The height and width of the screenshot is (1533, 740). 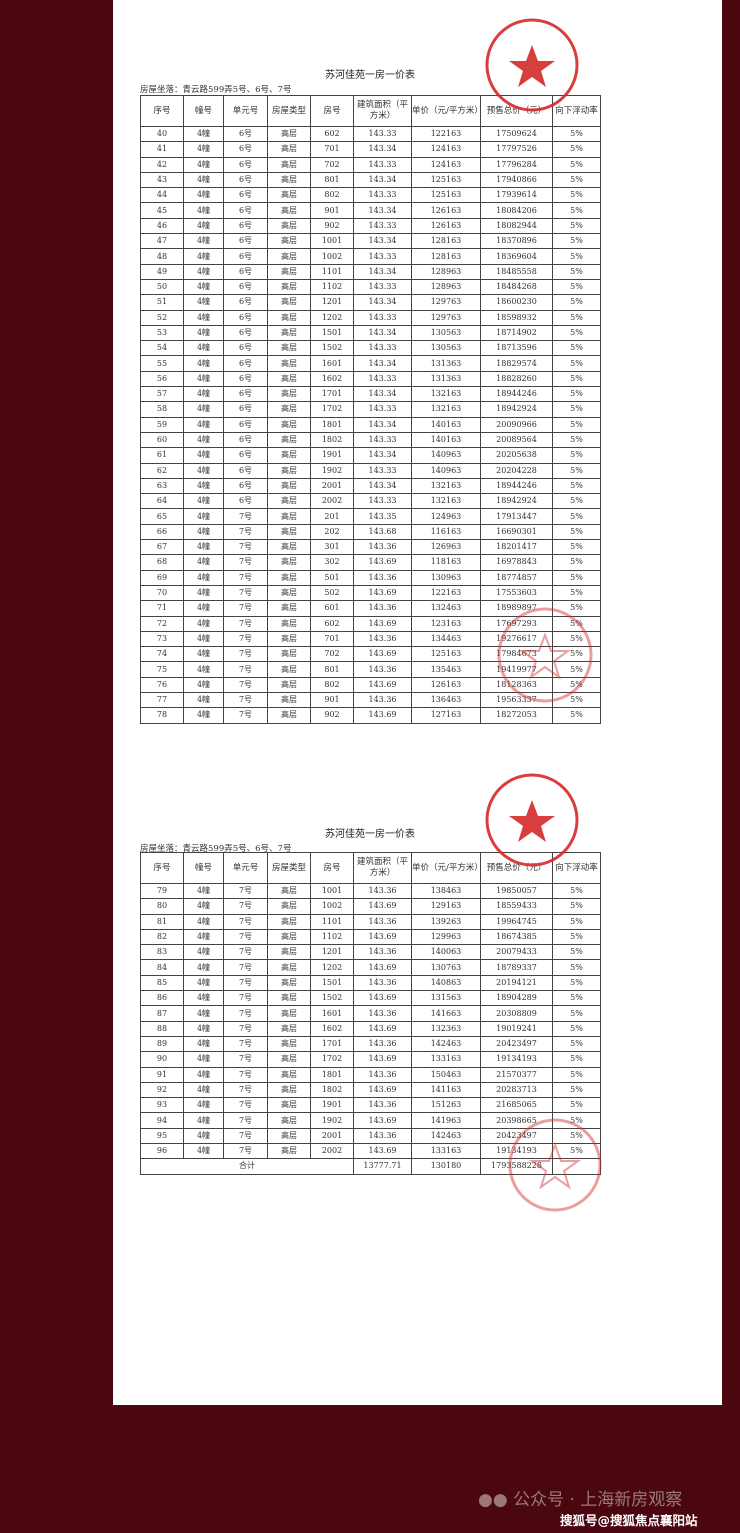 I want to click on faded-seal-stamp, so click(x=545, y=655).